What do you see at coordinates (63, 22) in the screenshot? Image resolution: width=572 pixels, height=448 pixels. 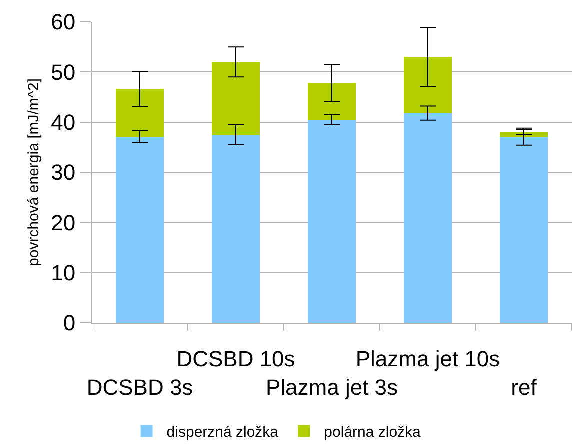 I see `y-tick-label: 60` at bounding box center [63, 22].